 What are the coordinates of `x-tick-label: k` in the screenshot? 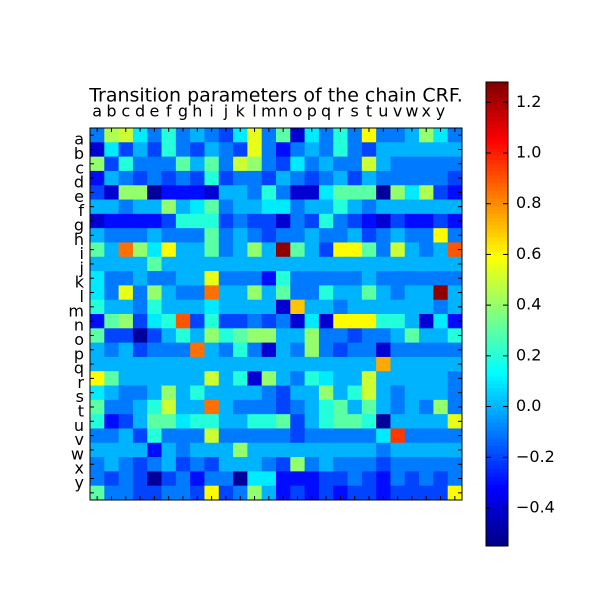 It's located at (241, 111).